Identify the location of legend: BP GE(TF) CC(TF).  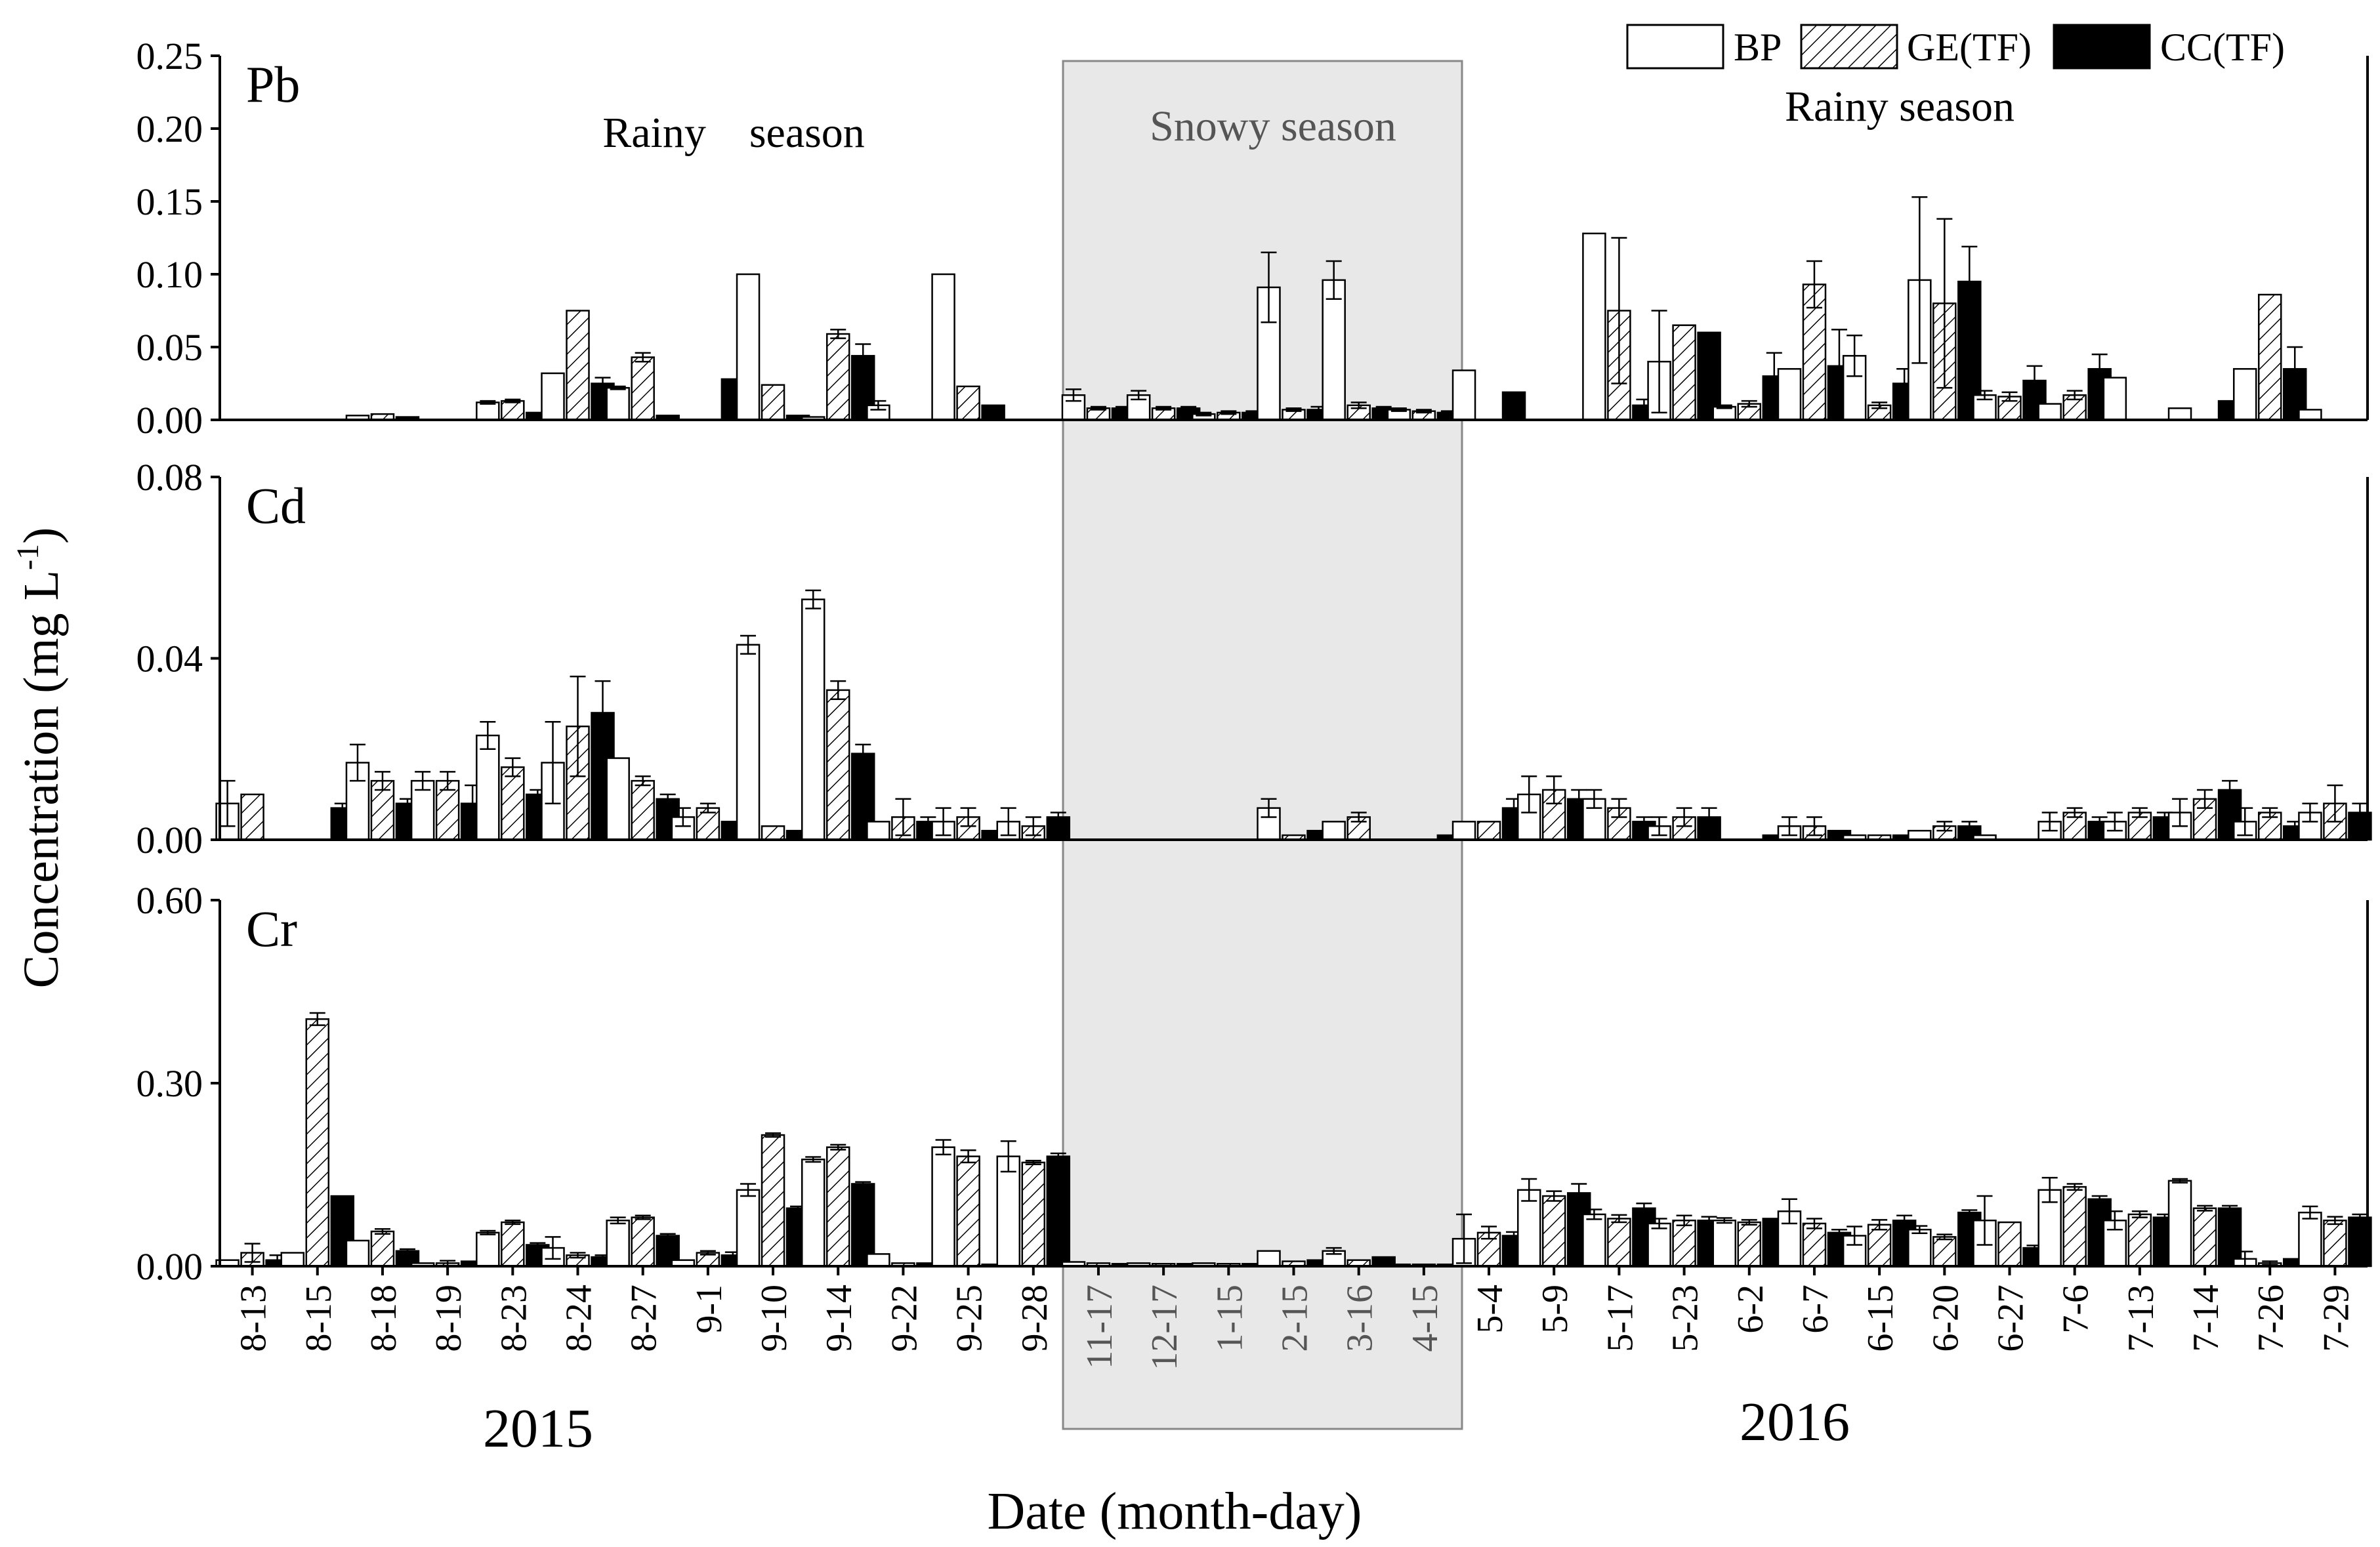
(1955, 47).